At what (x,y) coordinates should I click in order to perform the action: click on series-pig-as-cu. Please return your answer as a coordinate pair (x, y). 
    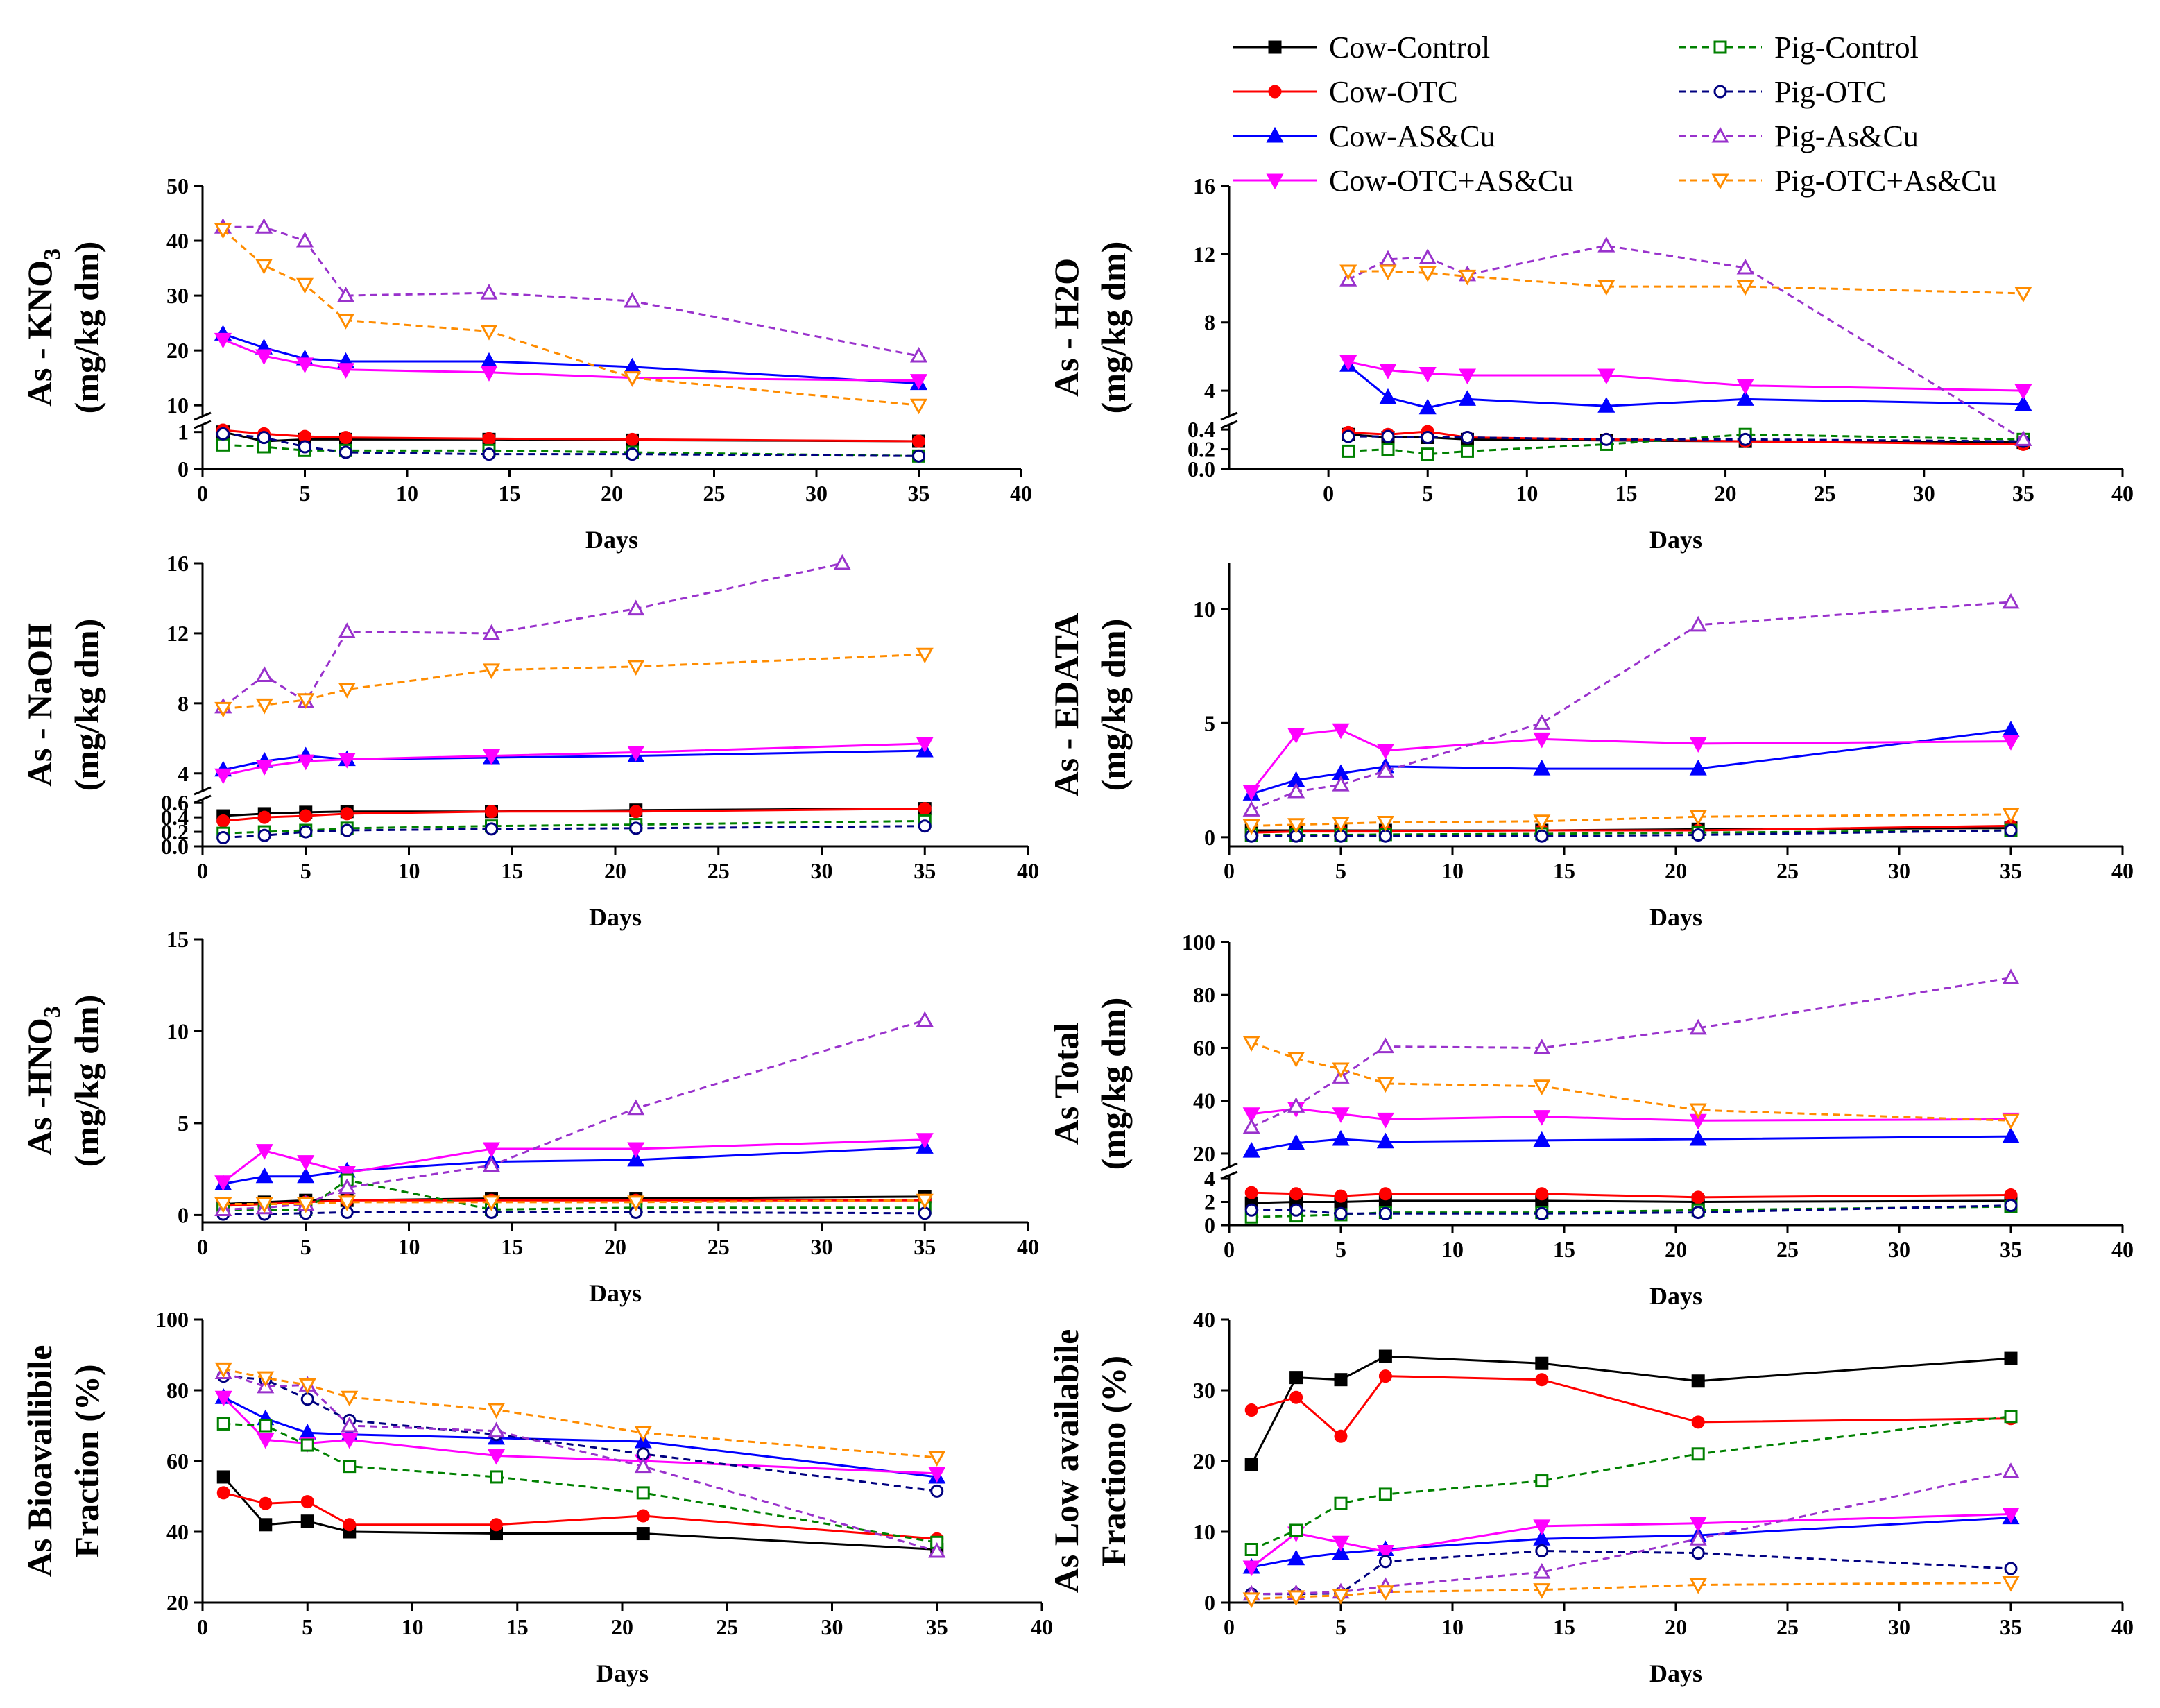
    Looking at the image, I should click on (580, 1460).